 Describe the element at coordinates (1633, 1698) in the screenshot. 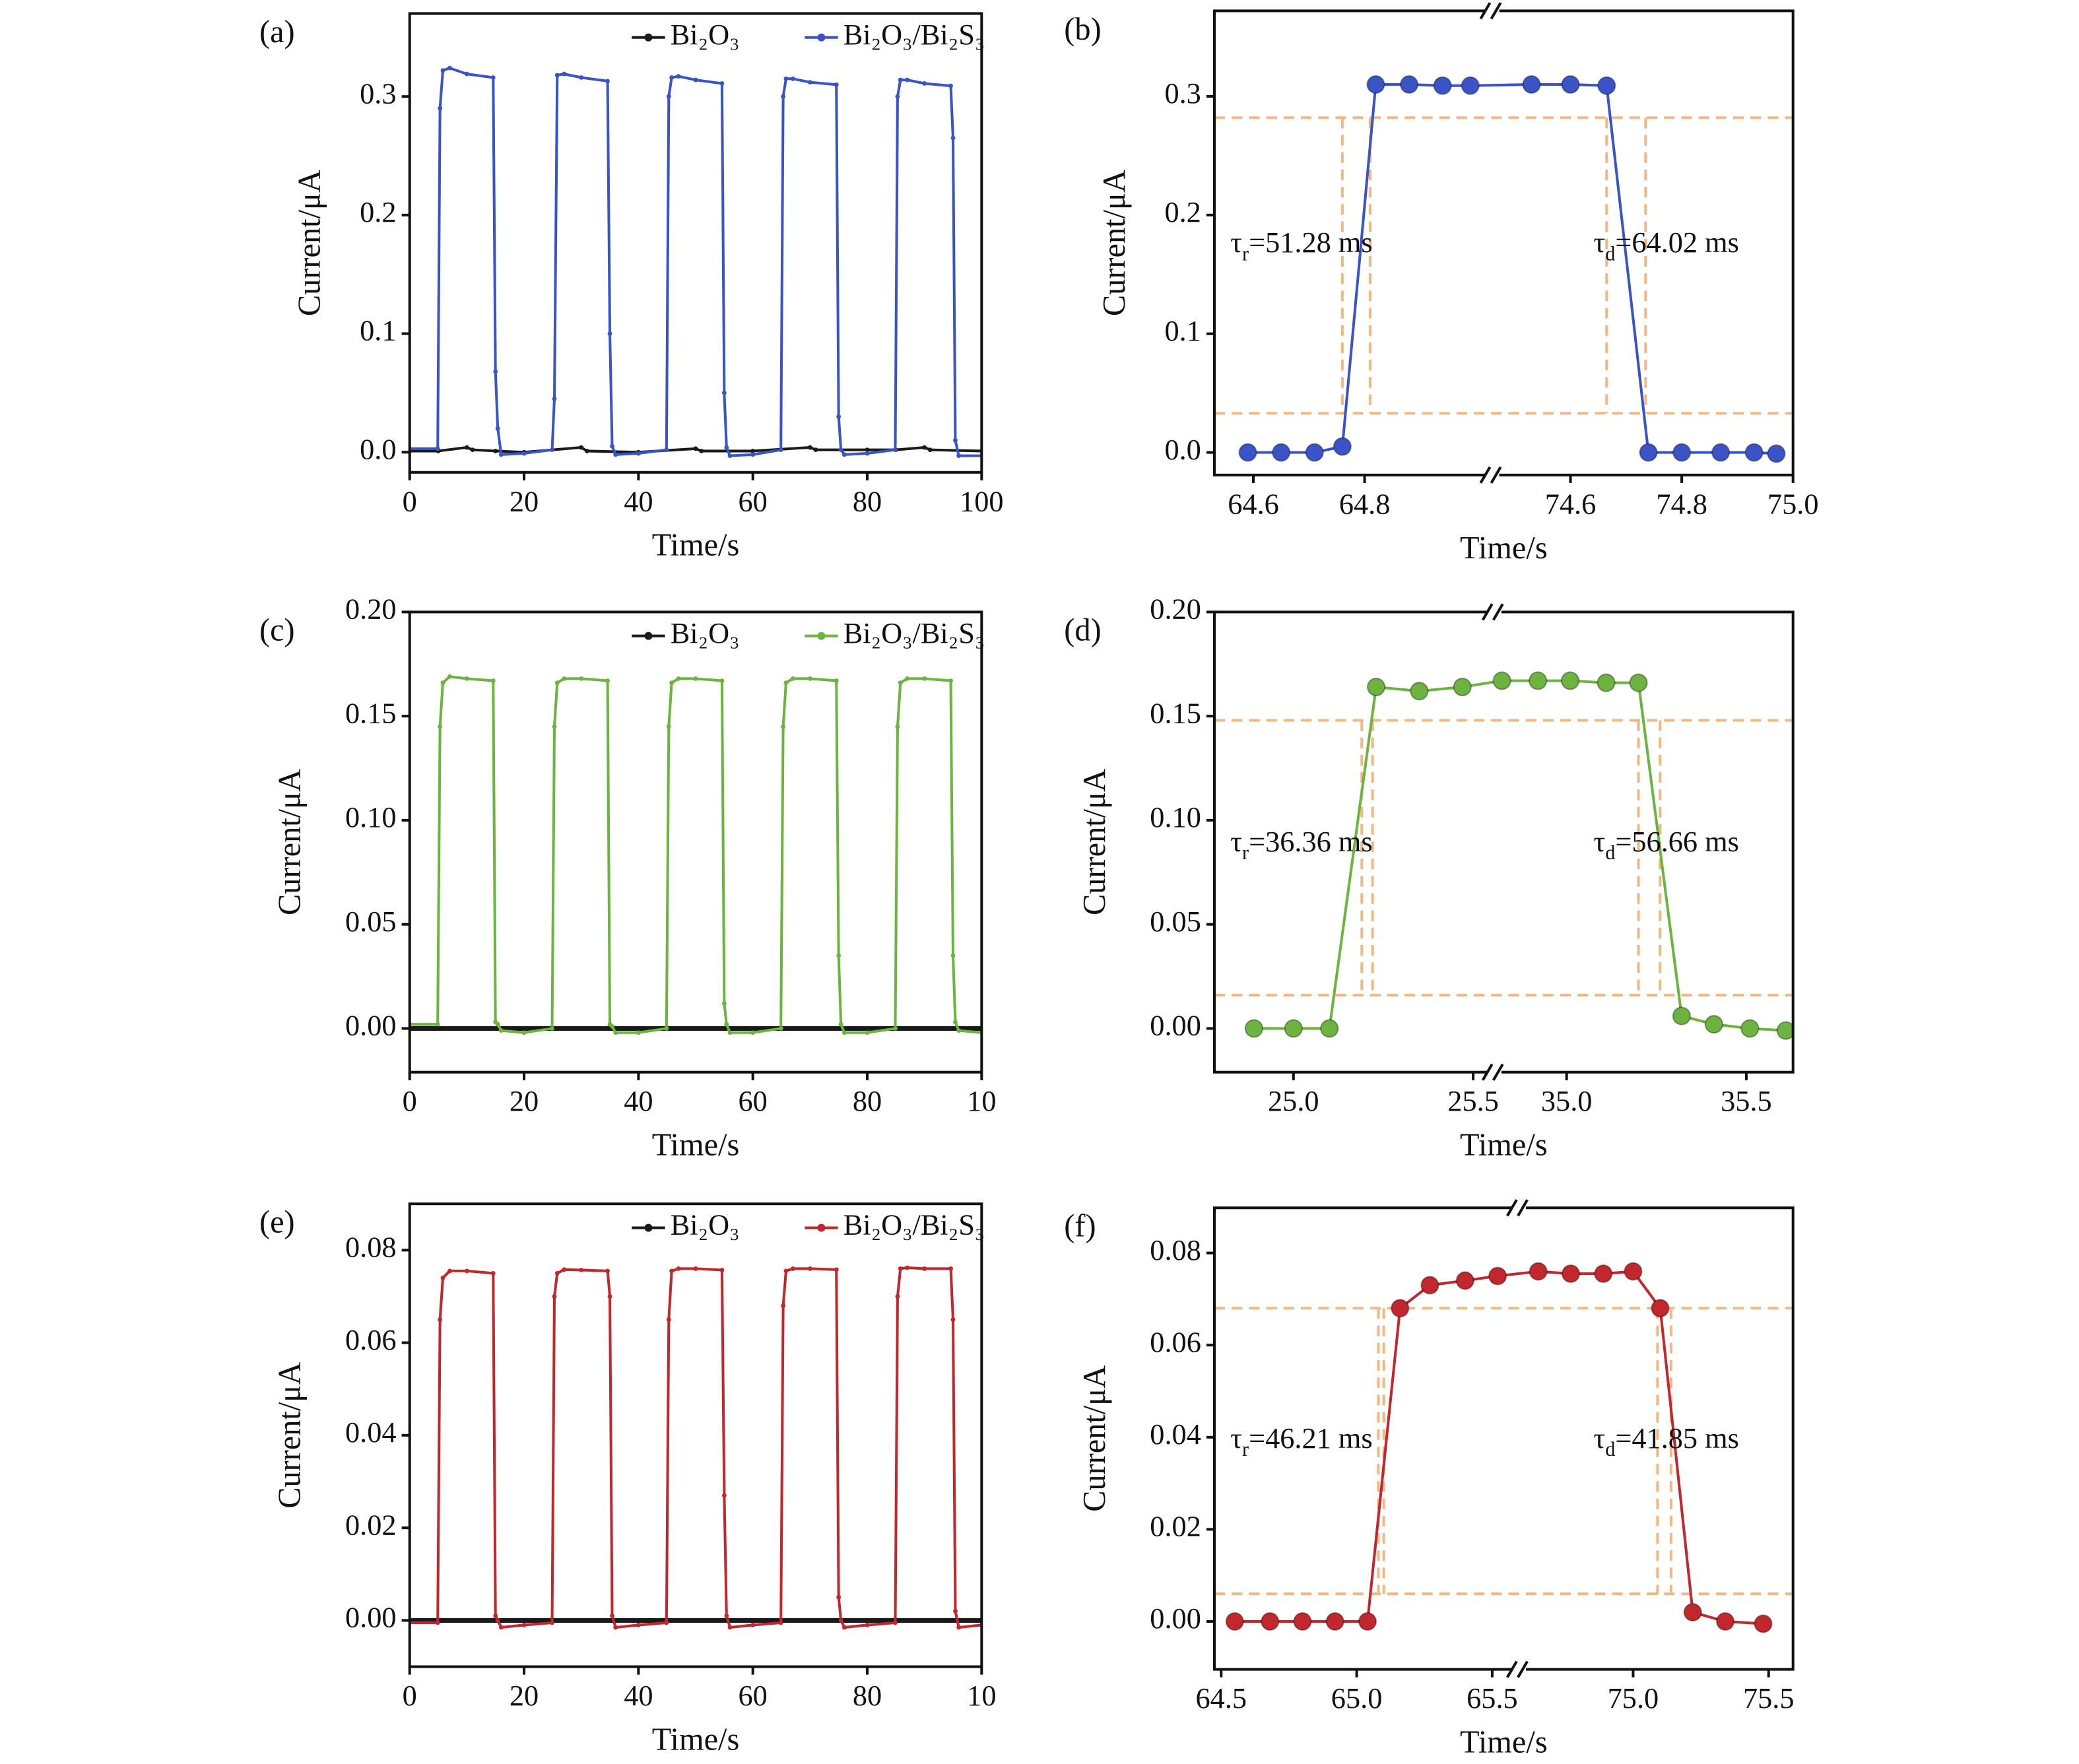

I see `x-tick-label: 75.0` at that location.